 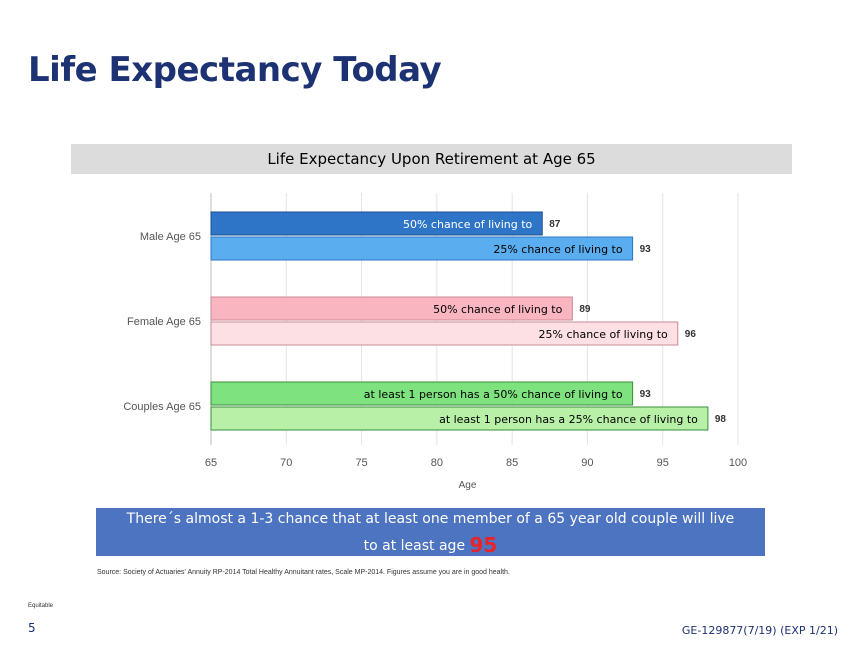 I want to click on x-axis-label: Age, so click(x=468, y=485).